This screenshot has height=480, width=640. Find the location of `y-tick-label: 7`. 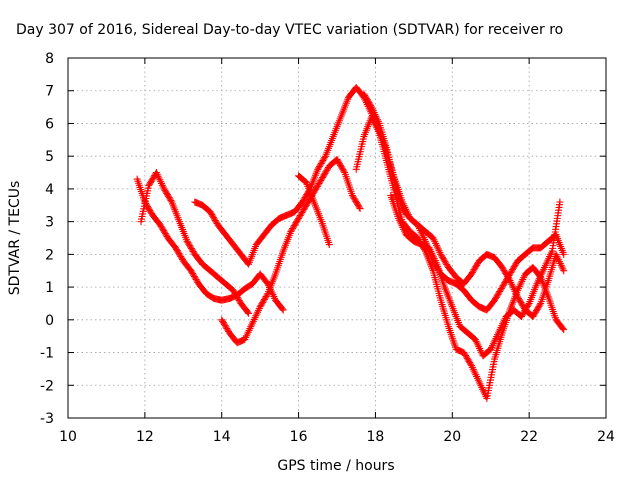

y-tick-label: 7 is located at coordinates (49, 92).